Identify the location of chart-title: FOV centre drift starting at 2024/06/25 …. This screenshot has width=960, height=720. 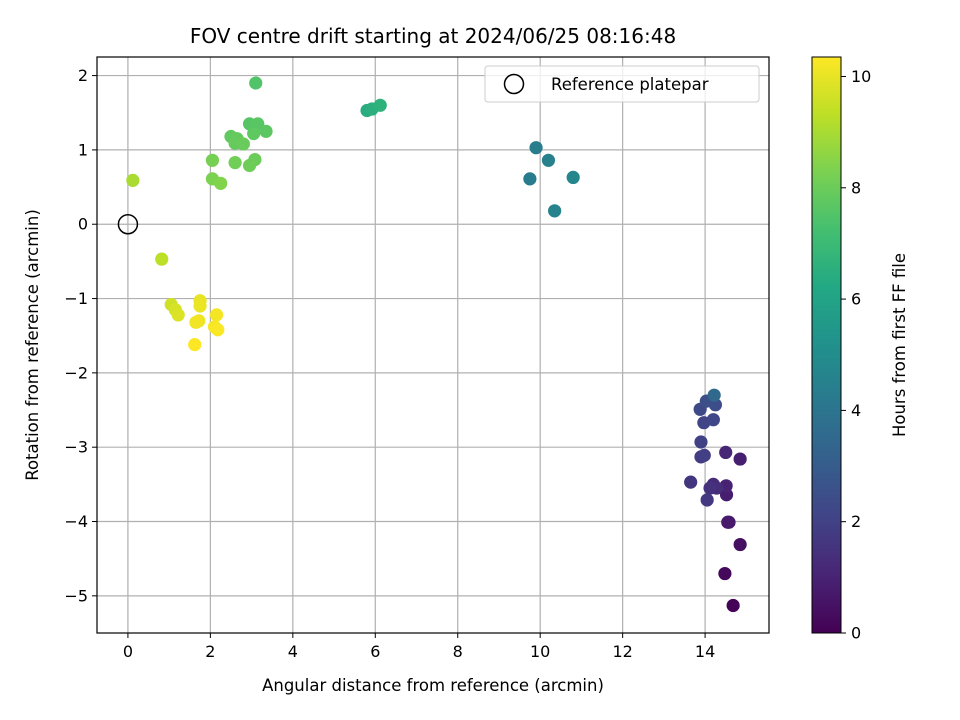
(433, 36).